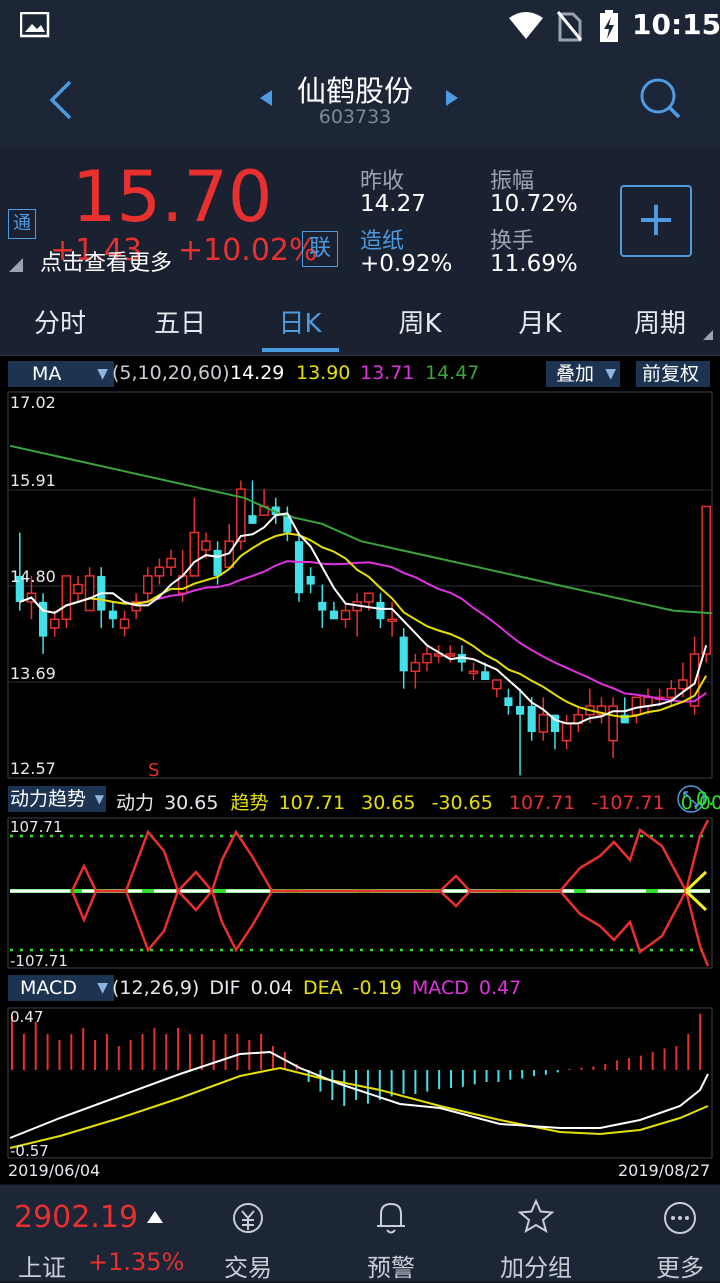  I want to click on sell-marker: S, so click(153, 770).